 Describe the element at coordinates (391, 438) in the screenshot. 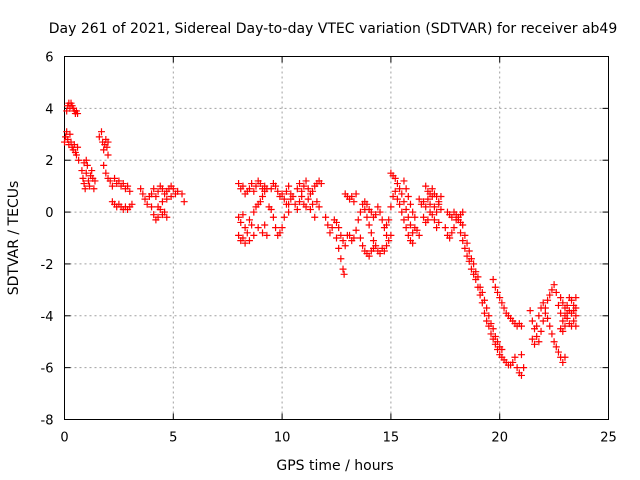

I see `x-tick-label: 15` at that location.